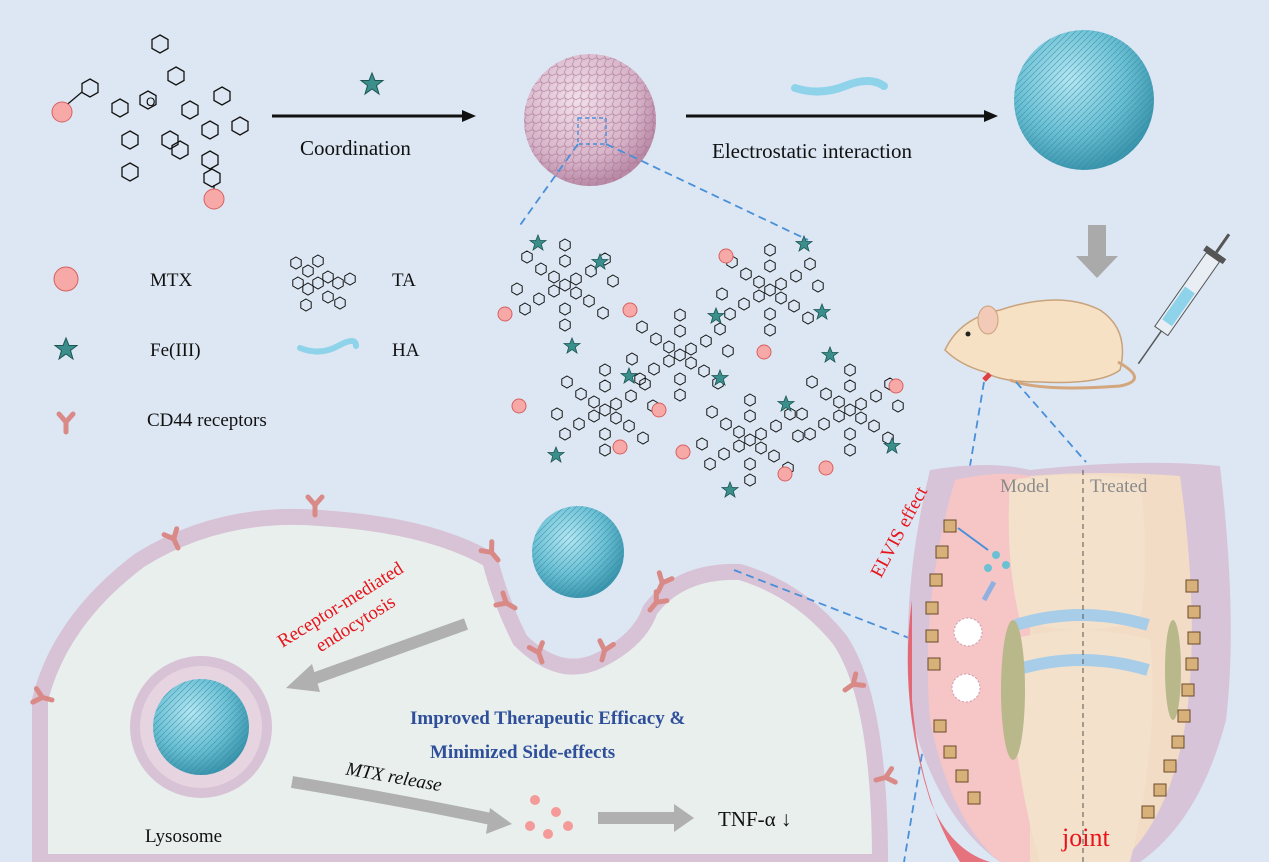 The image size is (1269, 862). Describe the element at coordinates (1040, 344) in the screenshot. I see `mouse-illustration` at that location.